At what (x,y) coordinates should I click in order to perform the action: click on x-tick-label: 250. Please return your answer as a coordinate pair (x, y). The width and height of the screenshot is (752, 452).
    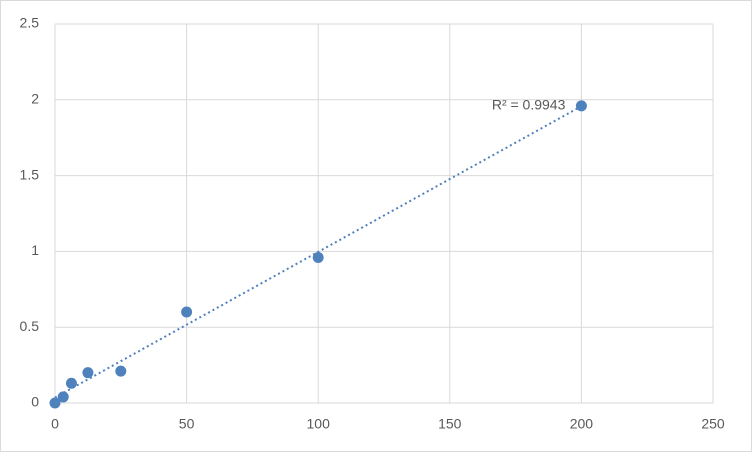
    Looking at the image, I should click on (713, 424).